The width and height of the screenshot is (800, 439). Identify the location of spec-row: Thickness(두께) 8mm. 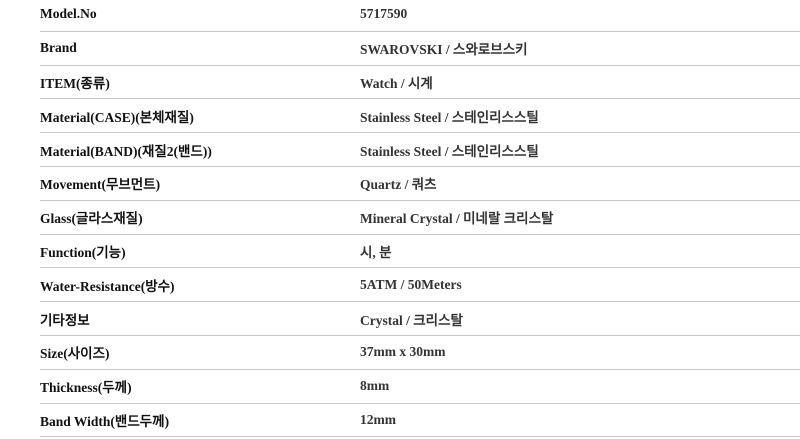
(420, 387).